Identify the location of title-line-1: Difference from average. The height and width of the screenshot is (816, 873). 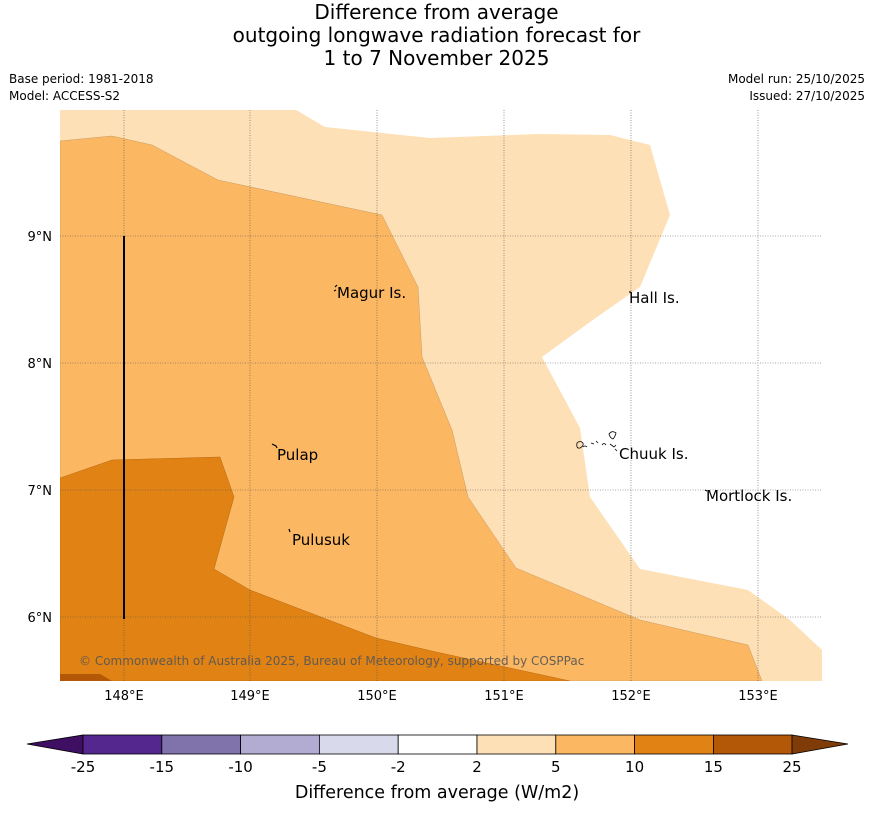
(436, 12).